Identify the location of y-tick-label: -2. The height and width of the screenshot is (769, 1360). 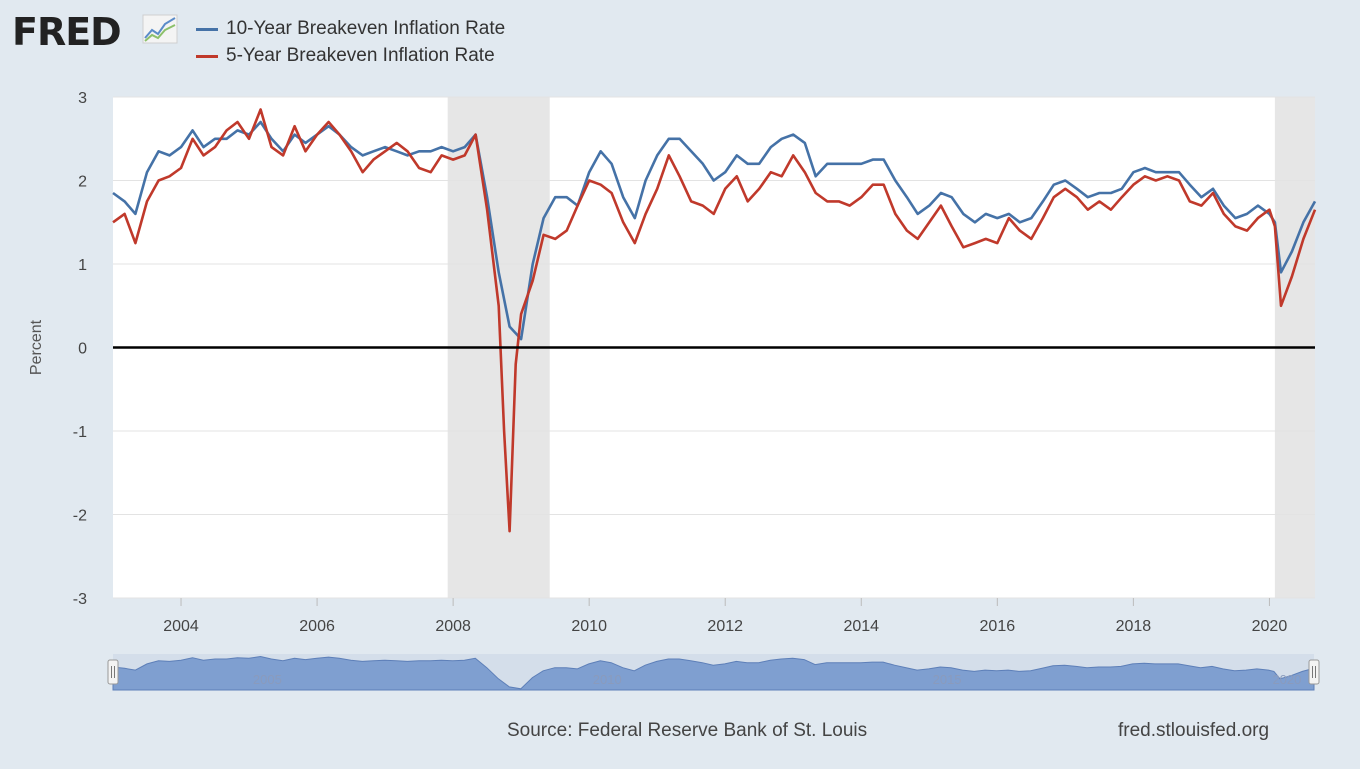
(80, 516).